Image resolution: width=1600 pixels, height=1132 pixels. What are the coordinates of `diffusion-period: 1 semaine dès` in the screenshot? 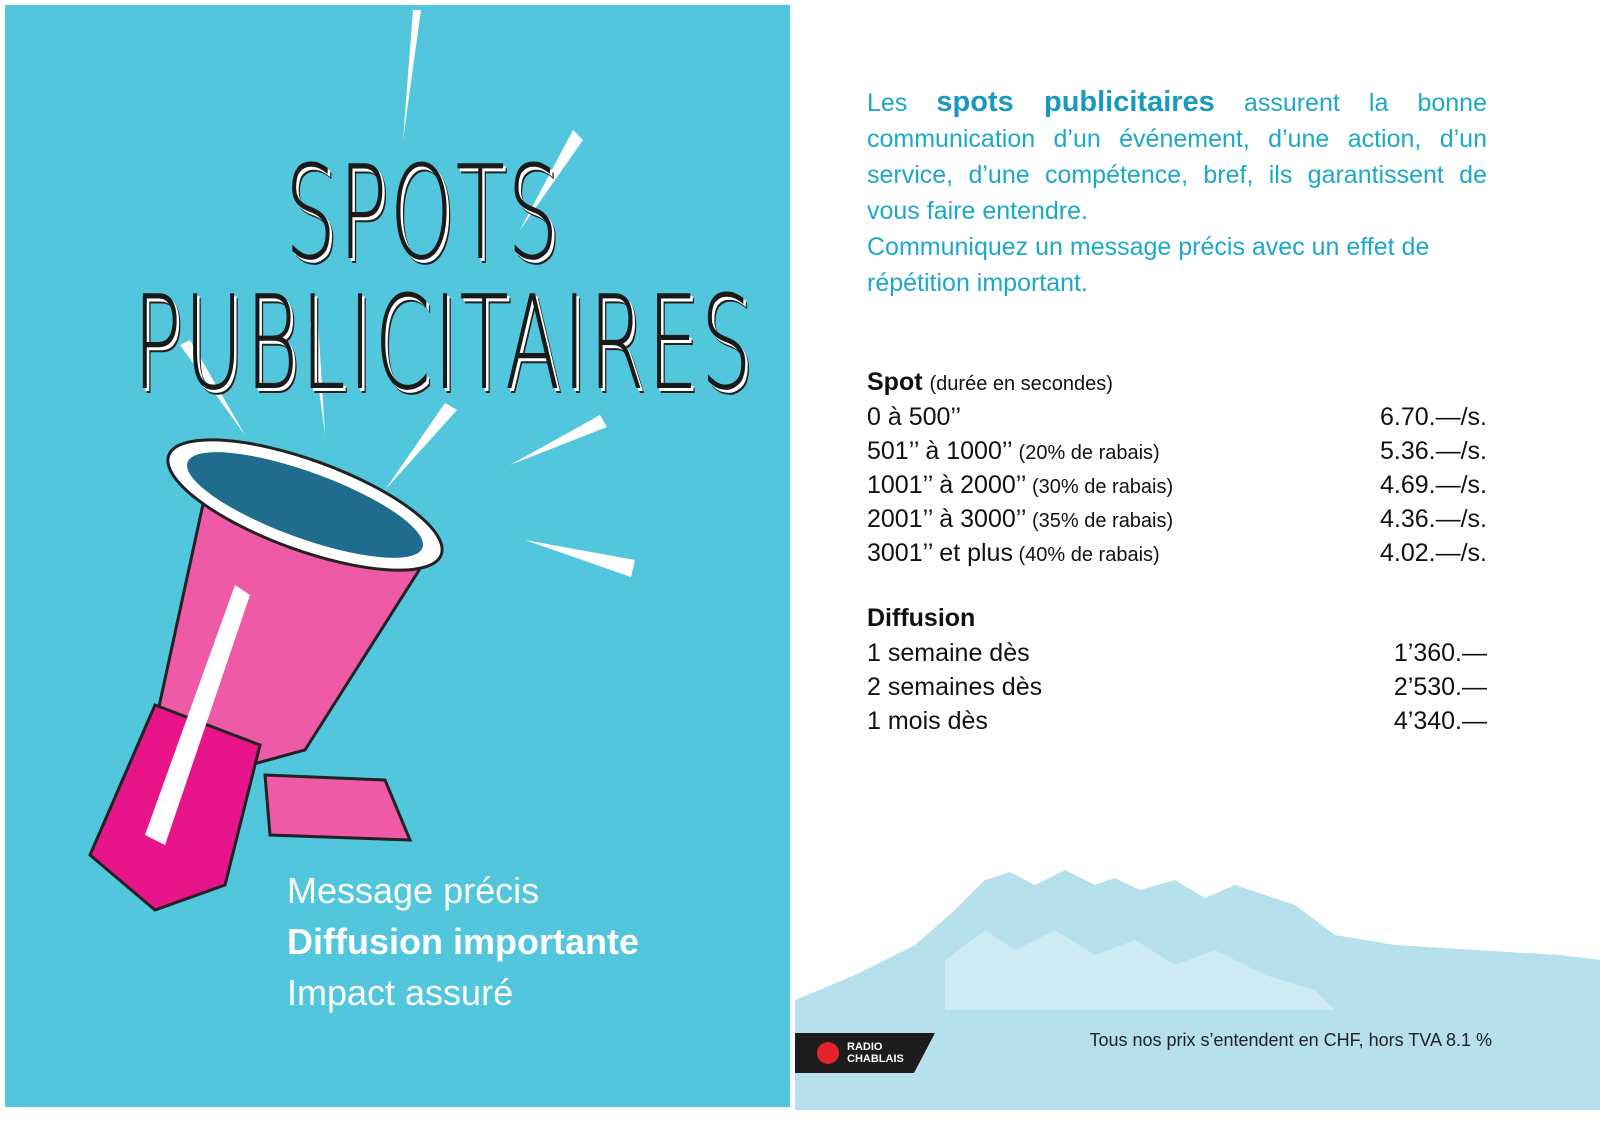 It's located at (948, 653).